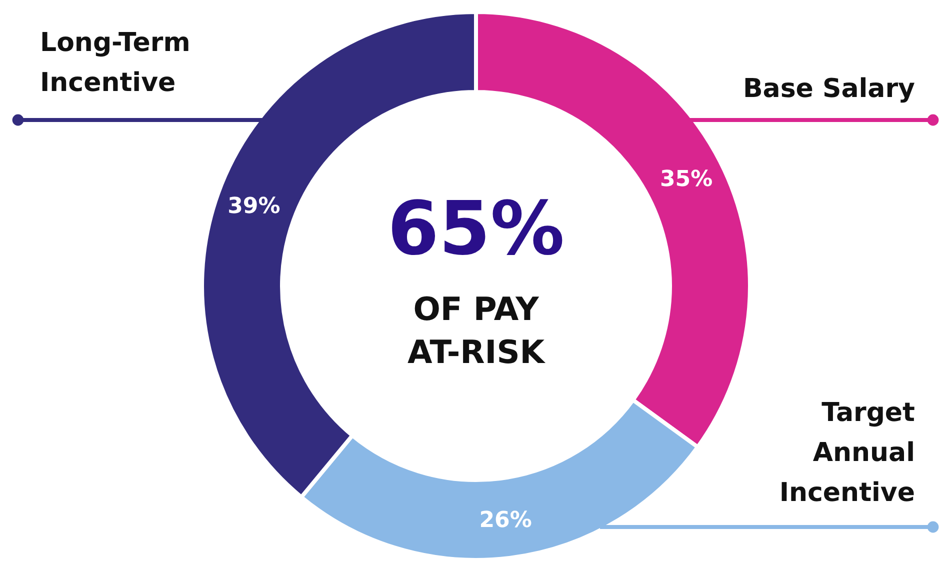 The height and width of the screenshot is (574, 952). I want to click on data-label: 35%, so click(686, 179).